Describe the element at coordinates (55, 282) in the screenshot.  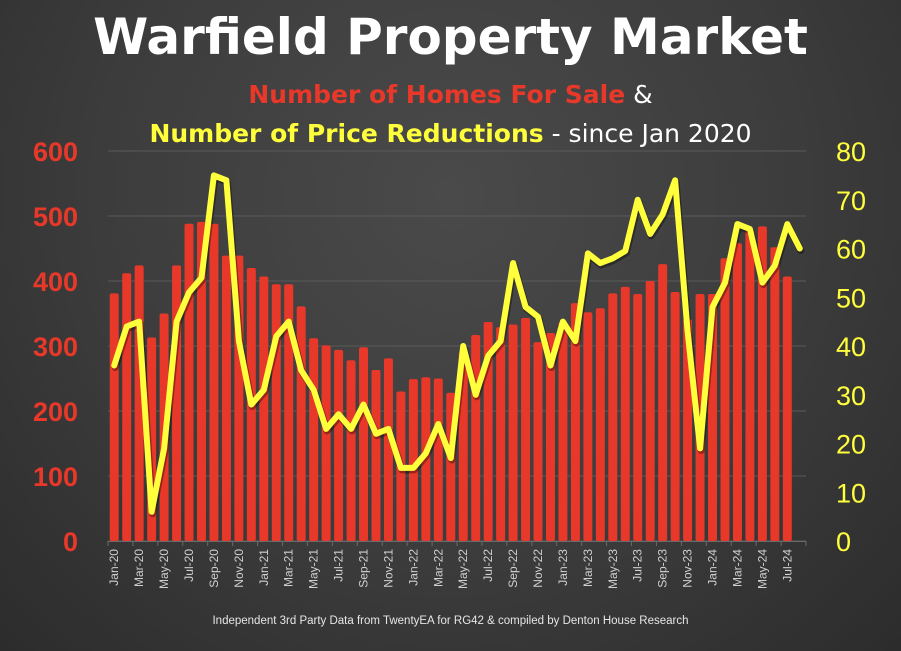
I see `left-tick-label: 400` at that location.